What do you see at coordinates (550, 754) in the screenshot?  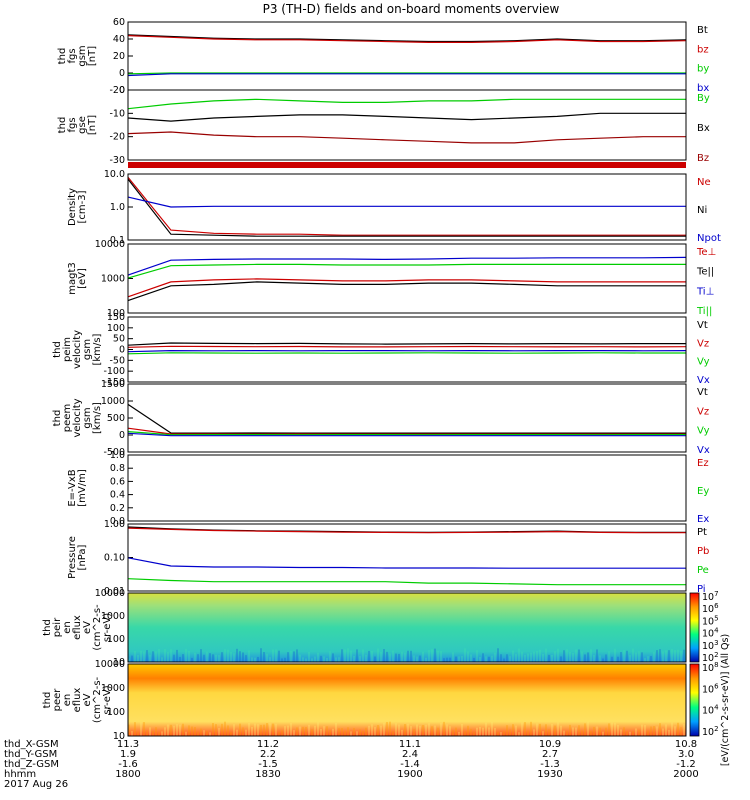 I see `footer-value-1-3: 2.7` at bounding box center [550, 754].